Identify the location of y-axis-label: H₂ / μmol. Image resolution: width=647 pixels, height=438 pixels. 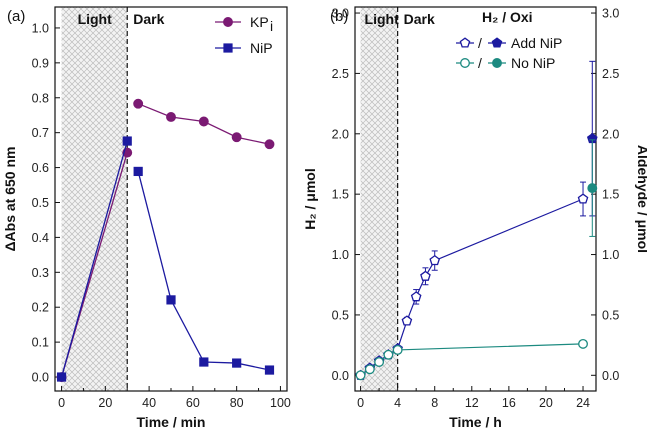
(310, 198).